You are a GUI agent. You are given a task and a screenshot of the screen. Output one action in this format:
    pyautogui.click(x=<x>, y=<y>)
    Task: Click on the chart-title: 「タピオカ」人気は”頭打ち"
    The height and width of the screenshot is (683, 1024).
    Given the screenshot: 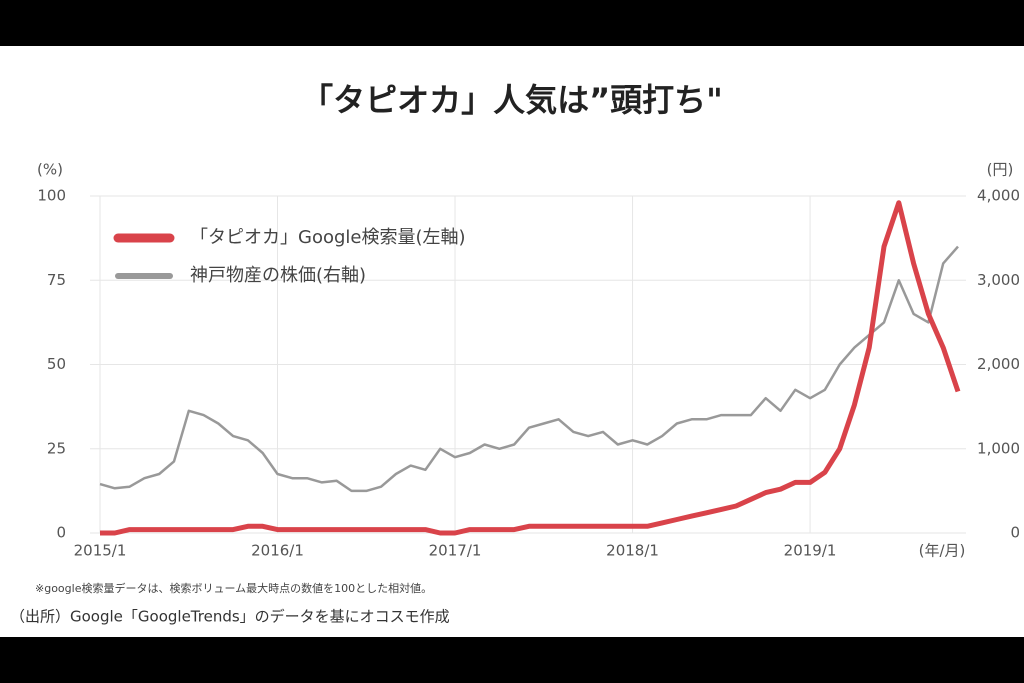 What is the action you would take?
    pyautogui.click(x=512, y=100)
    